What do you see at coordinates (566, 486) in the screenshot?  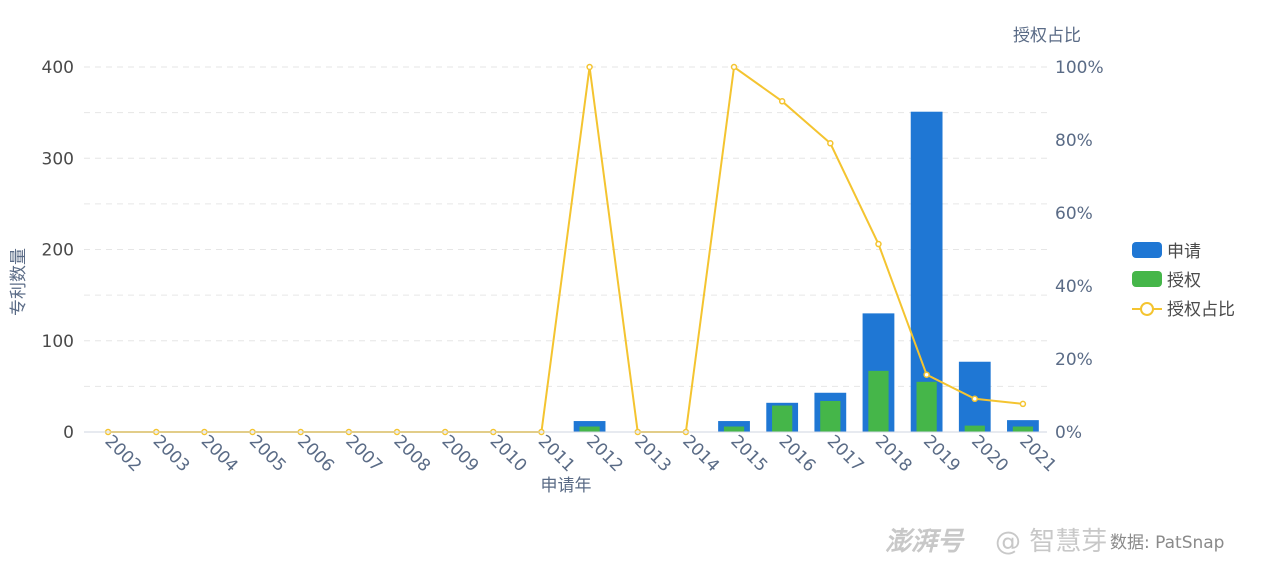 I see `x-axis-title: 申请年` at bounding box center [566, 486].